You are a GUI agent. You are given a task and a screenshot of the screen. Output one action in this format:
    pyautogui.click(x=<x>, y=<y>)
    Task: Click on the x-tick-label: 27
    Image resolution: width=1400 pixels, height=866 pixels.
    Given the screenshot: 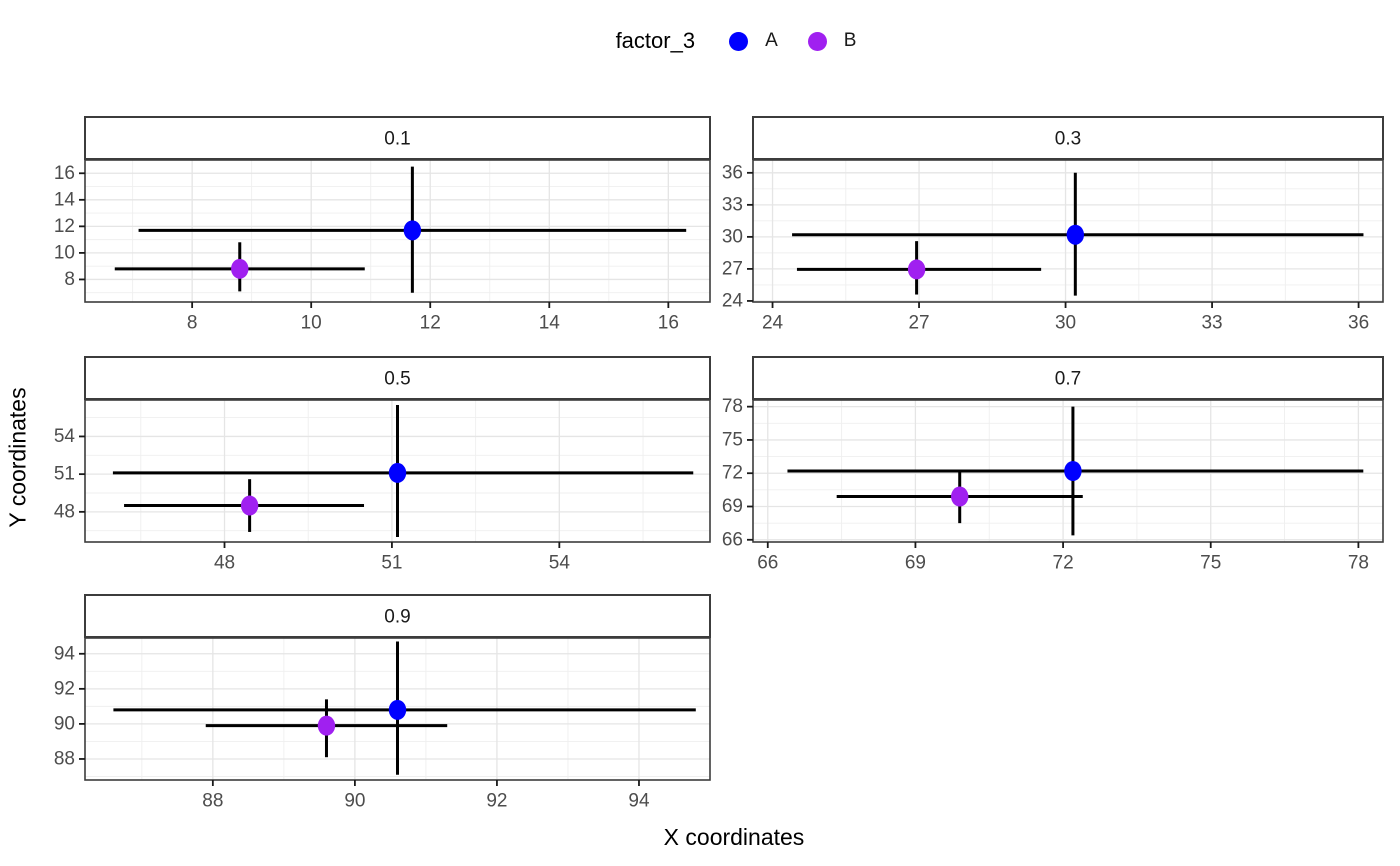 What is the action you would take?
    pyautogui.click(x=918, y=323)
    